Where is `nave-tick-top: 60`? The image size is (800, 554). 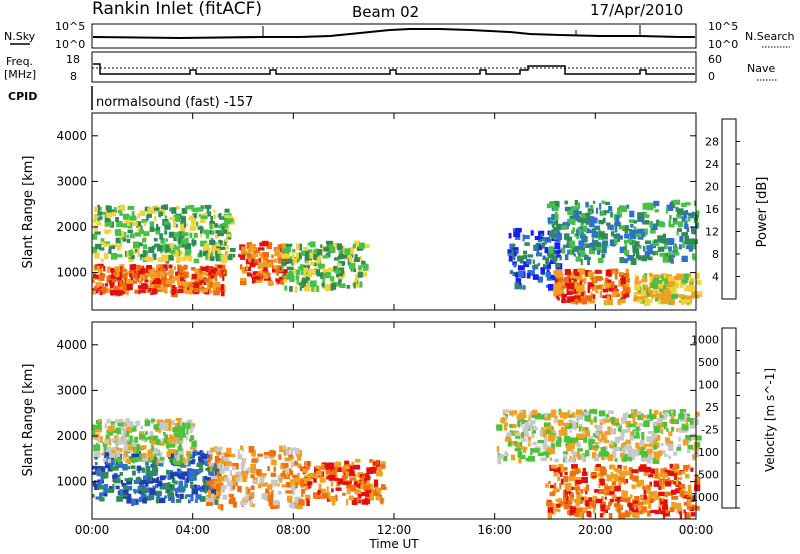 nave-tick-top: 60 is located at coordinates (715, 59).